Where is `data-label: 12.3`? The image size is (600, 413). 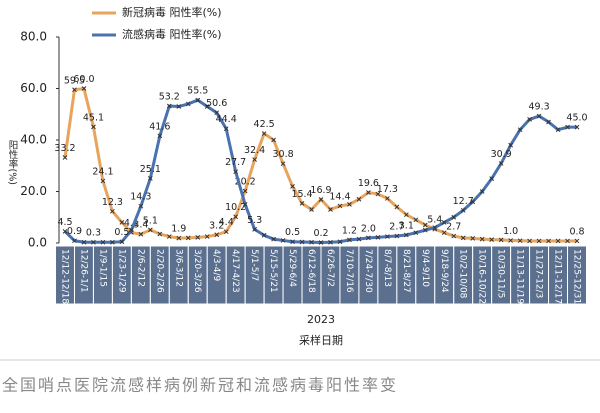 data-label: 12.3 is located at coordinates (112, 202).